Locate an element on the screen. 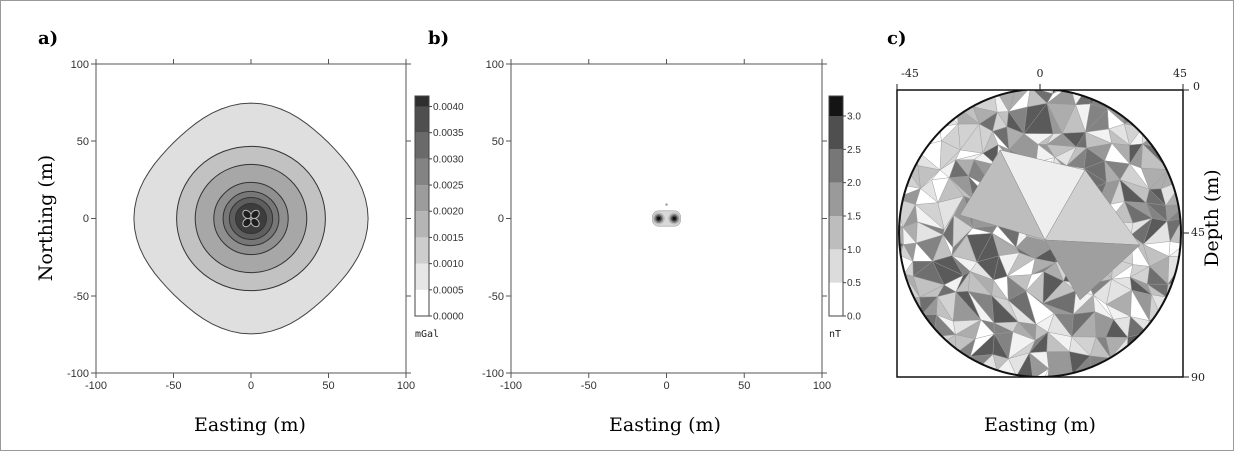 The height and width of the screenshot is (451, 1234). panel-a-ytick: -50 is located at coordinates (81, 297).